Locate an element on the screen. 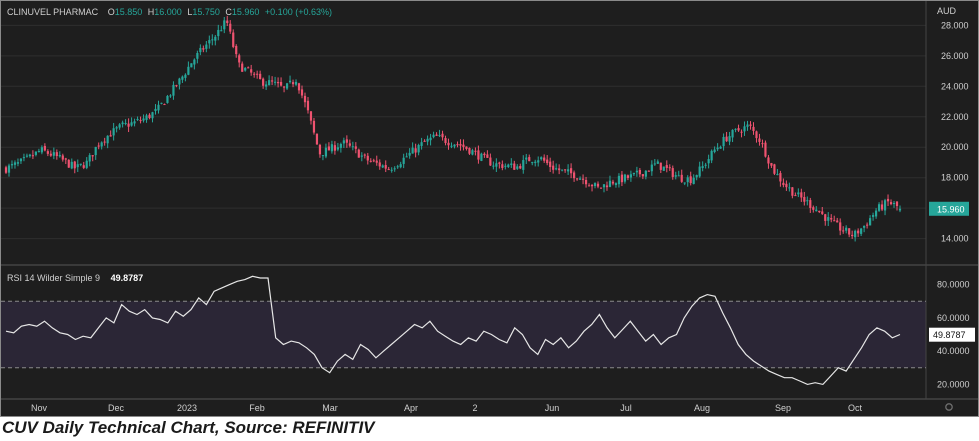 This screenshot has height=441, width=979. price-tick-label: 24.000 is located at coordinates (955, 86).